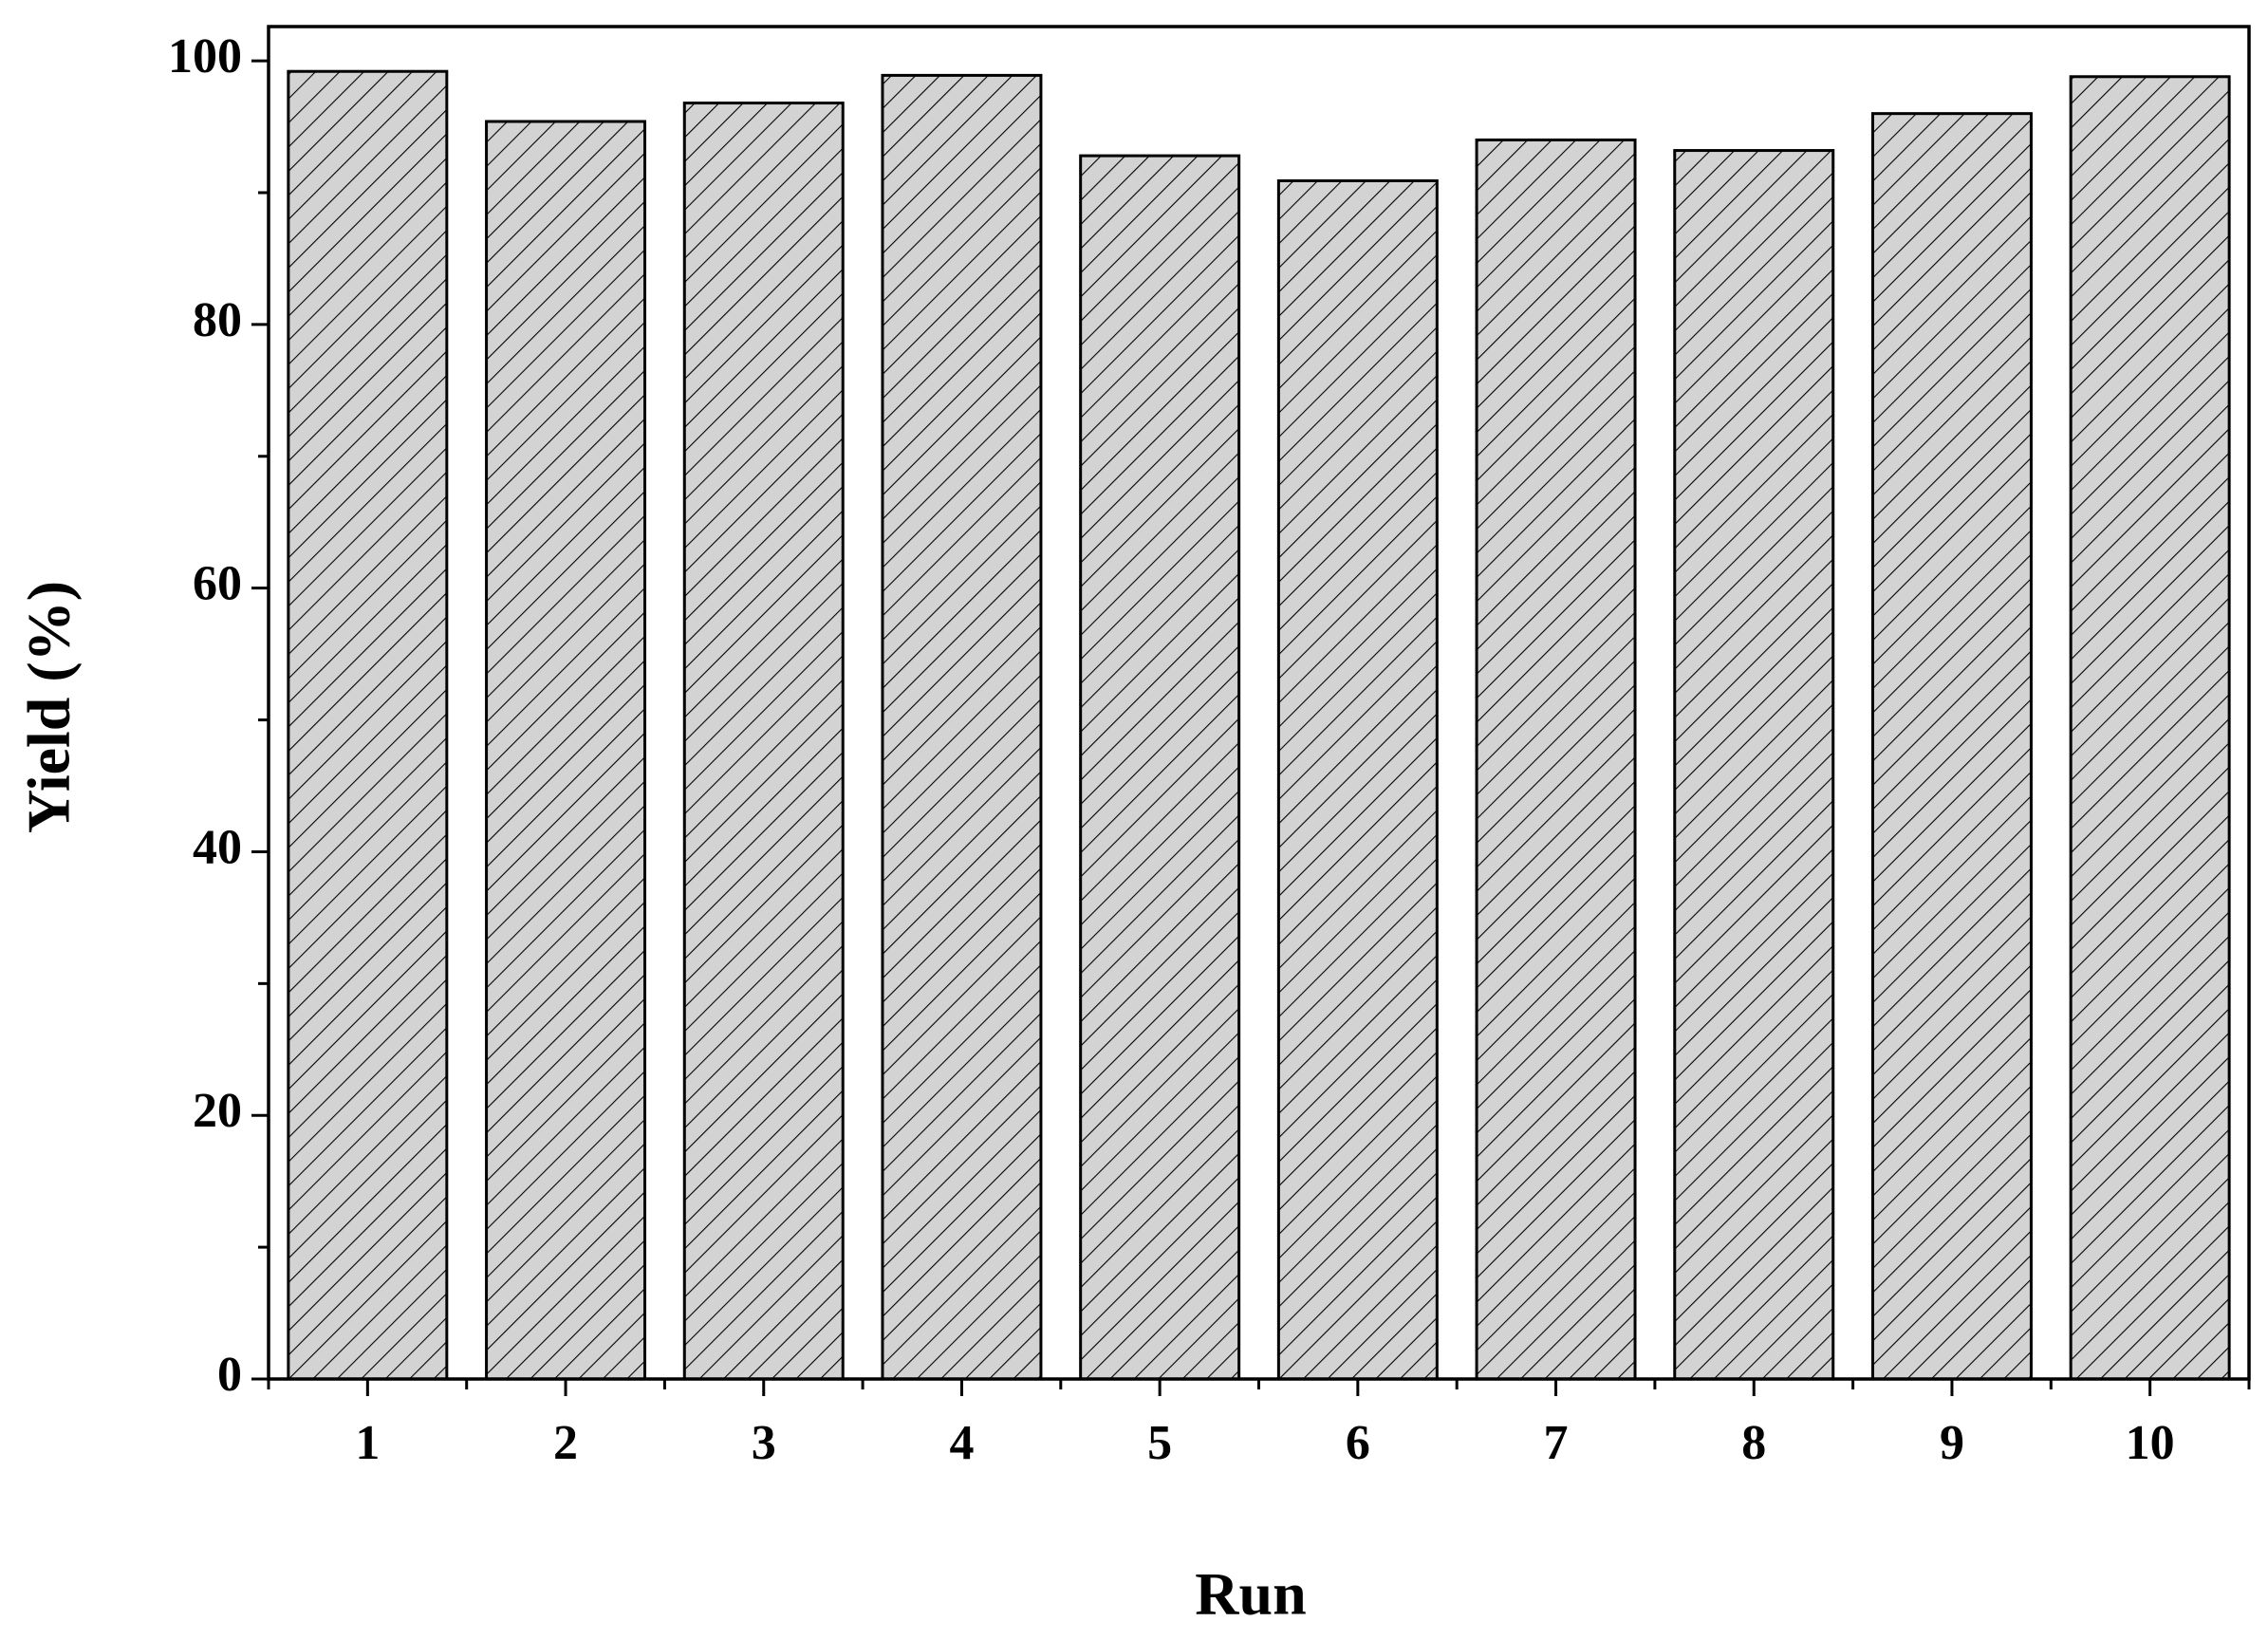  I want to click on y-tick-label: 0, so click(229, 1375).